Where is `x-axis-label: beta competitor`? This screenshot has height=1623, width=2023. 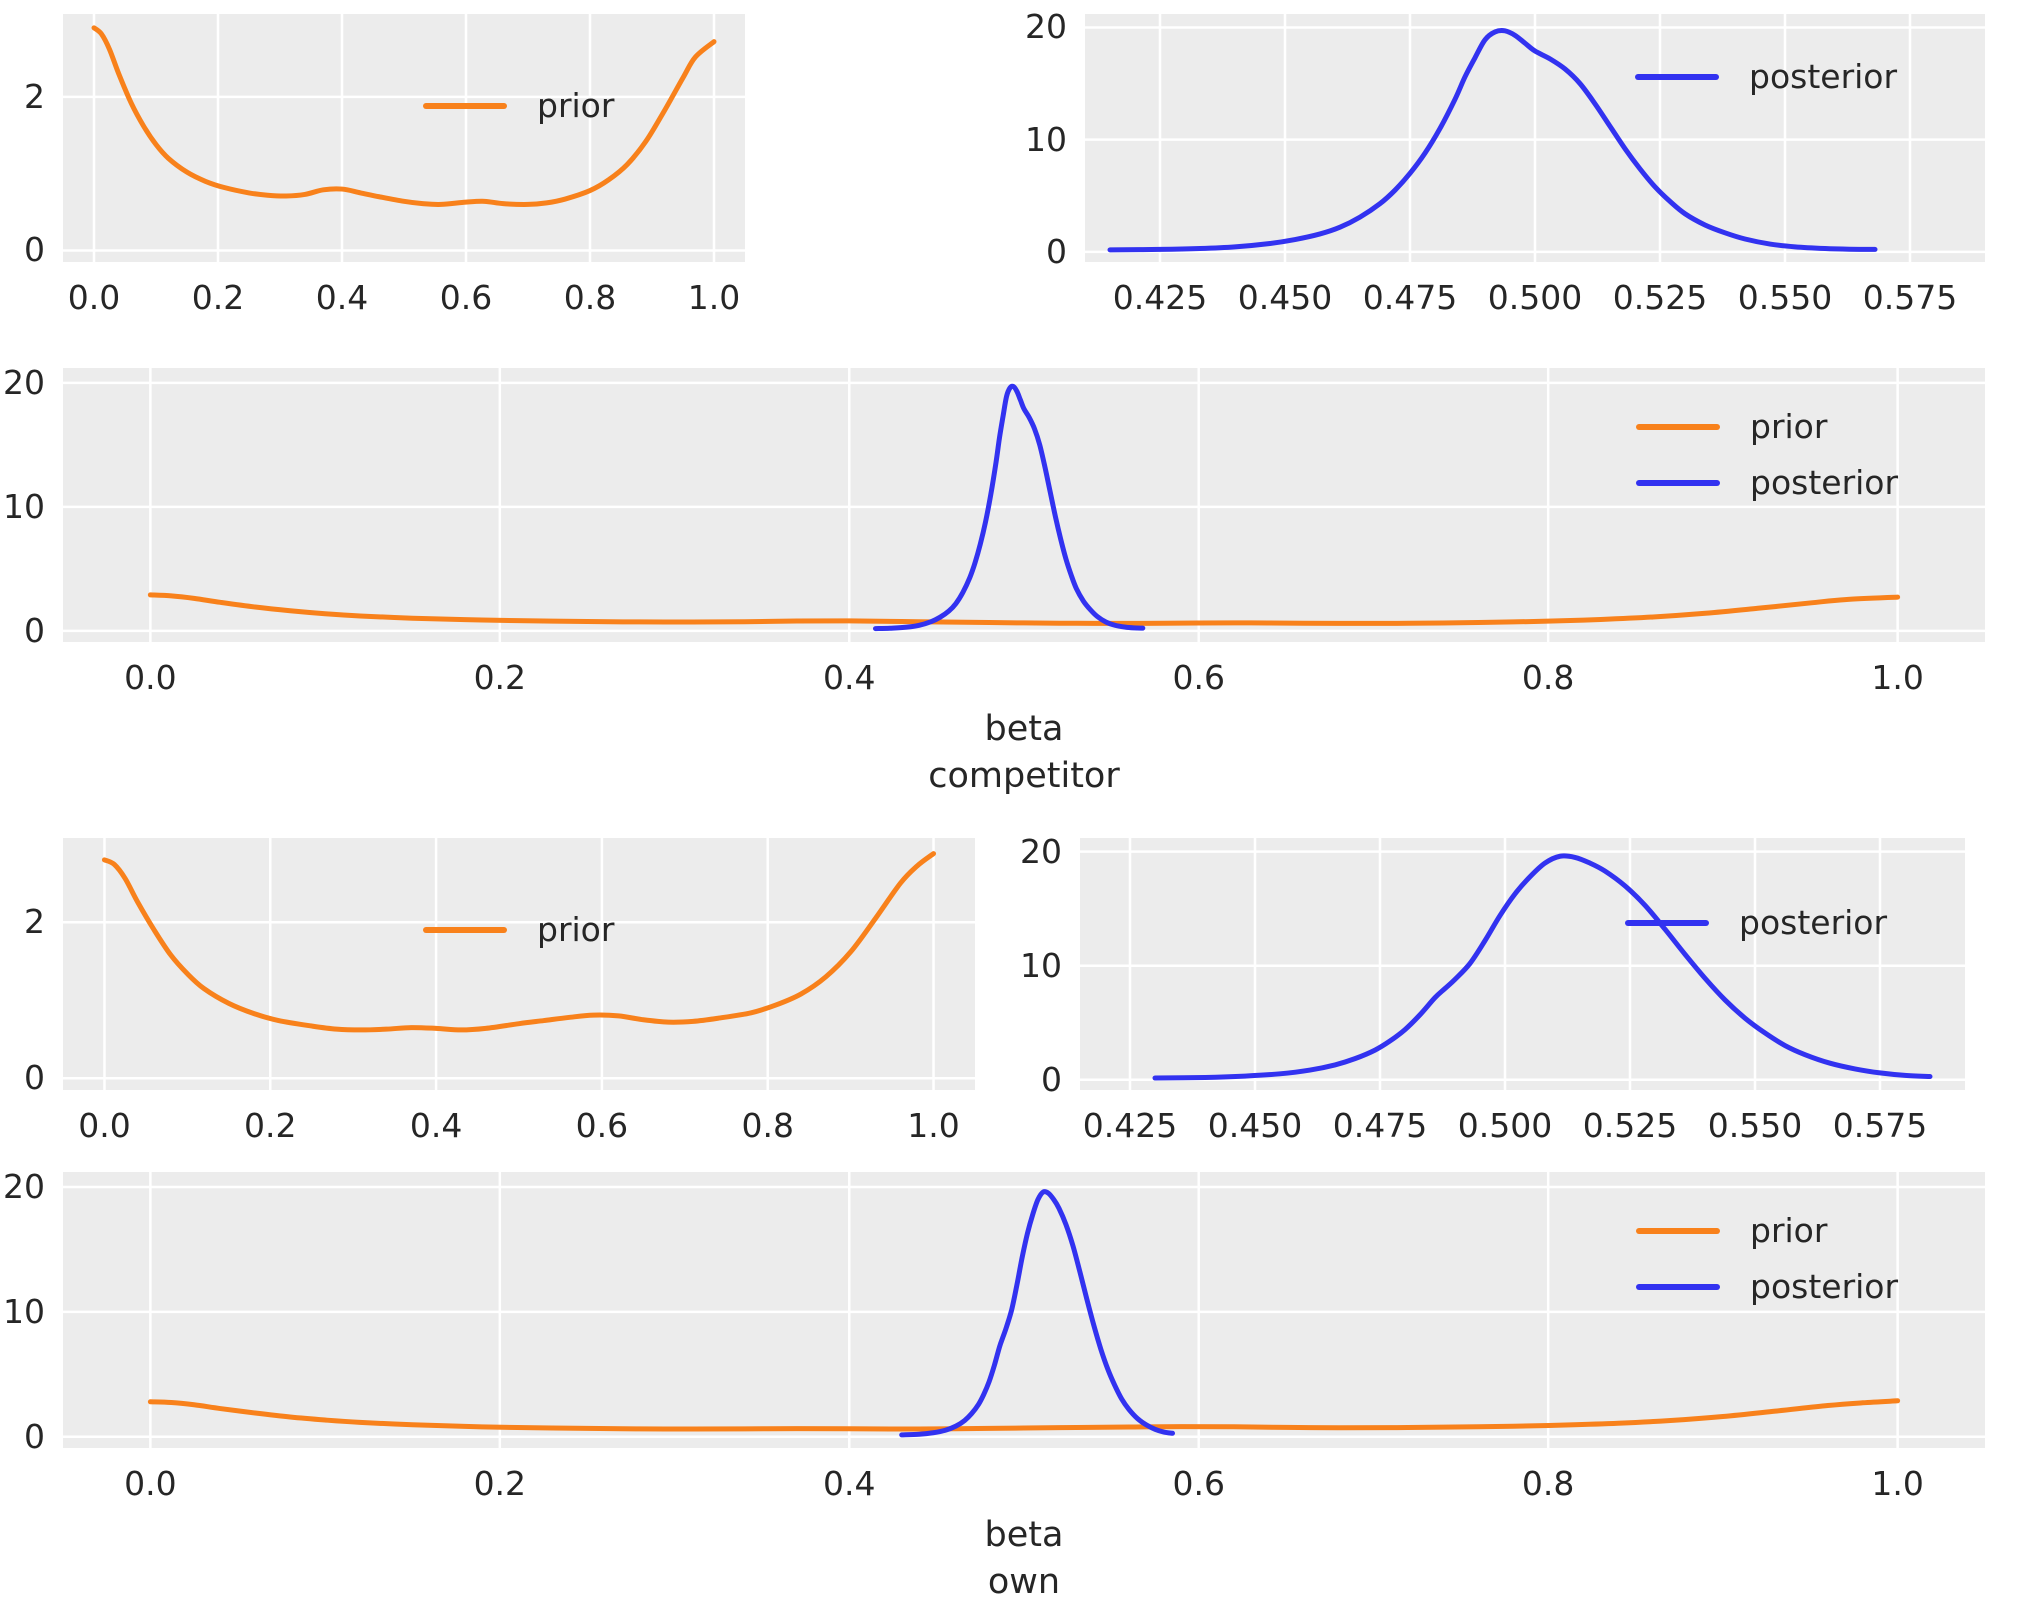 x-axis-label: beta competitor is located at coordinates (1024, 752).